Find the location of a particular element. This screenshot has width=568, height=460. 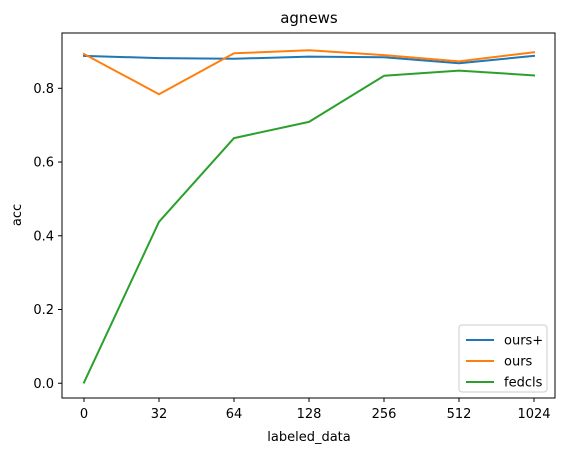

x-tick-label: 0 is located at coordinates (84, 414).